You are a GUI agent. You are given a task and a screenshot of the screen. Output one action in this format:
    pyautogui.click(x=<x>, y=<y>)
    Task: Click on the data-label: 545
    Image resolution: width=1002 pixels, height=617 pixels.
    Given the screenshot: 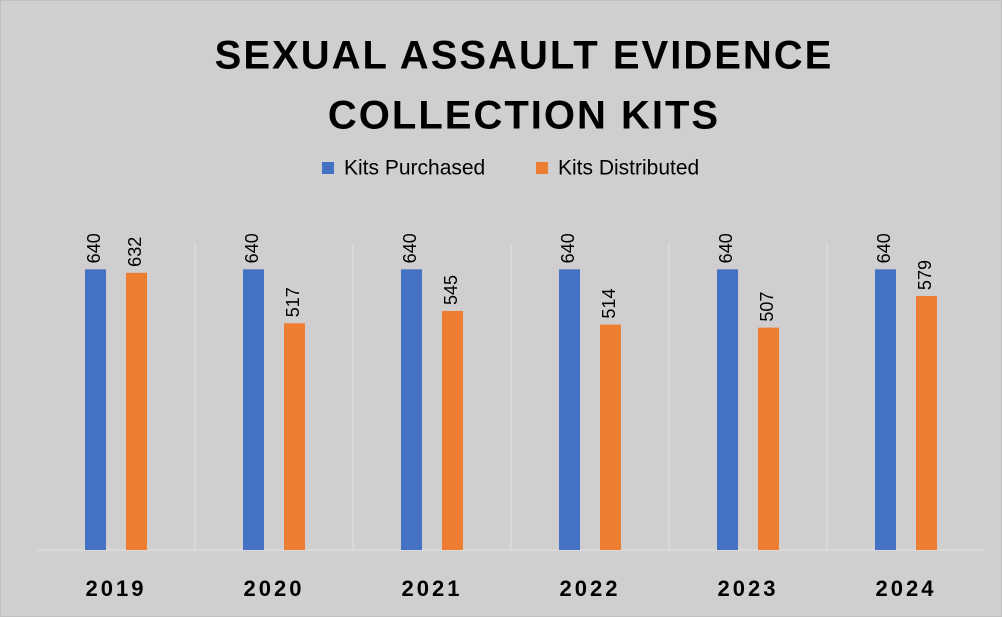 What is the action you would take?
    pyautogui.click(x=451, y=290)
    